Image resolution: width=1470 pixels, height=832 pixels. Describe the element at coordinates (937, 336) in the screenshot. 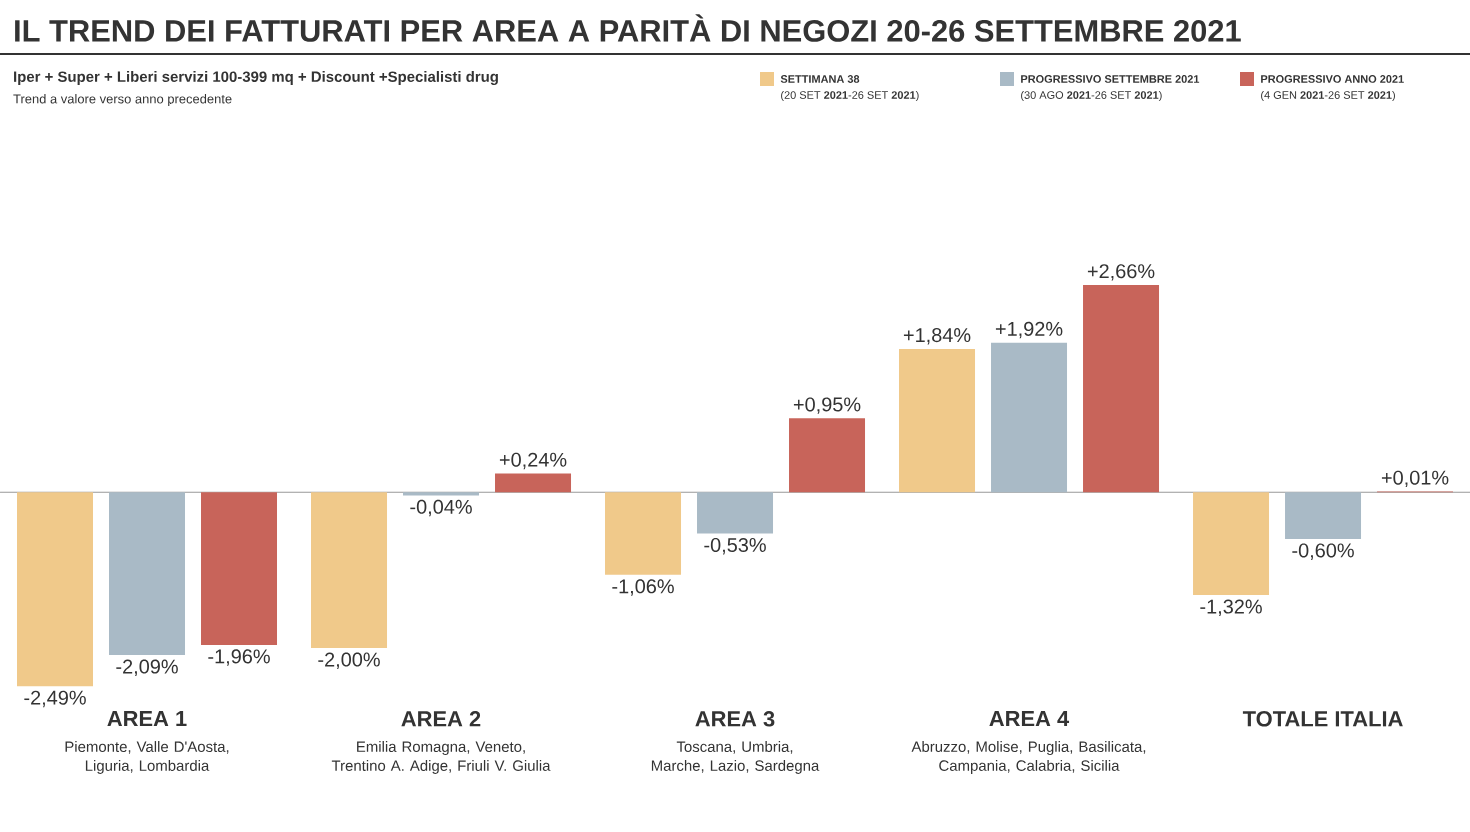

I see `data-label: +1,84%` at that location.